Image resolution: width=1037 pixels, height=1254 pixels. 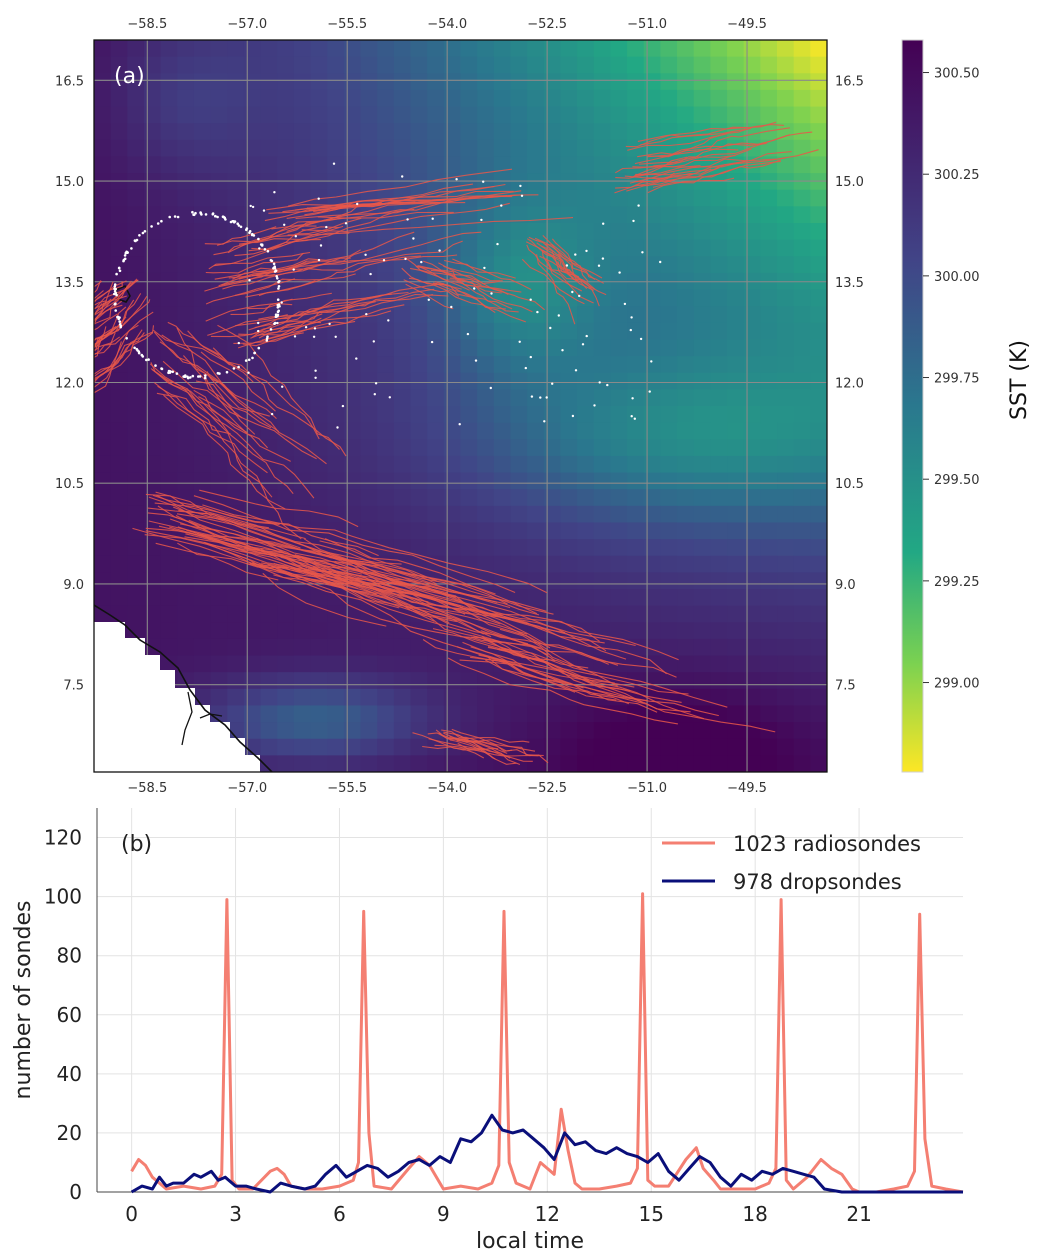 I want to click on ts-x-tick: 6, so click(x=339, y=1214).